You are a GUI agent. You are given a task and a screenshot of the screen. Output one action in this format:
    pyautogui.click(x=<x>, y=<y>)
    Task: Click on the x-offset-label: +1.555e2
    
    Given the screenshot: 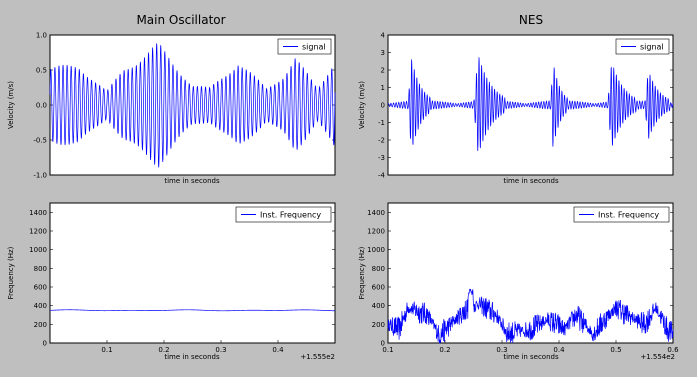 What is the action you would take?
    pyautogui.click(x=317, y=357)
    